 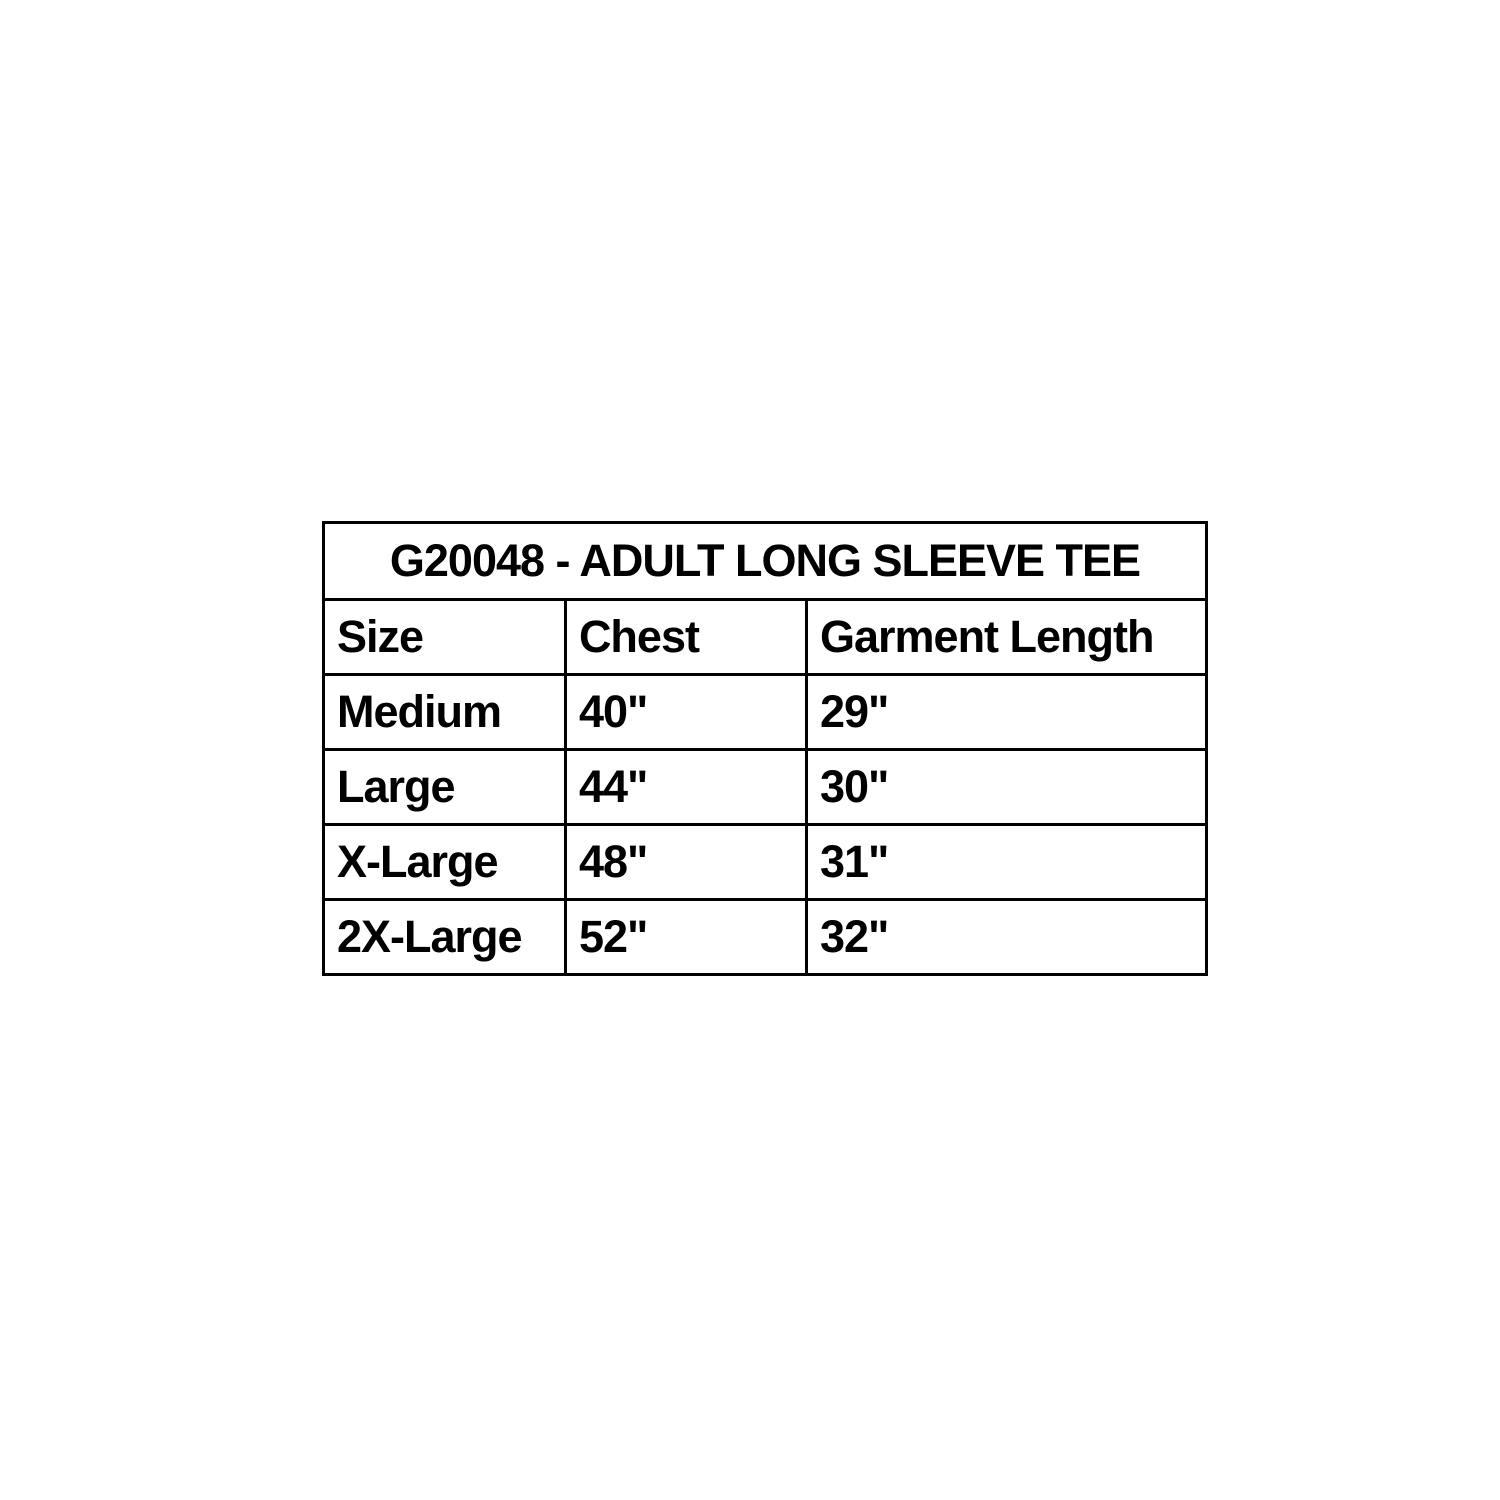 I want to click on table-row: Medium 40" 29", so click(x=765, y=712).